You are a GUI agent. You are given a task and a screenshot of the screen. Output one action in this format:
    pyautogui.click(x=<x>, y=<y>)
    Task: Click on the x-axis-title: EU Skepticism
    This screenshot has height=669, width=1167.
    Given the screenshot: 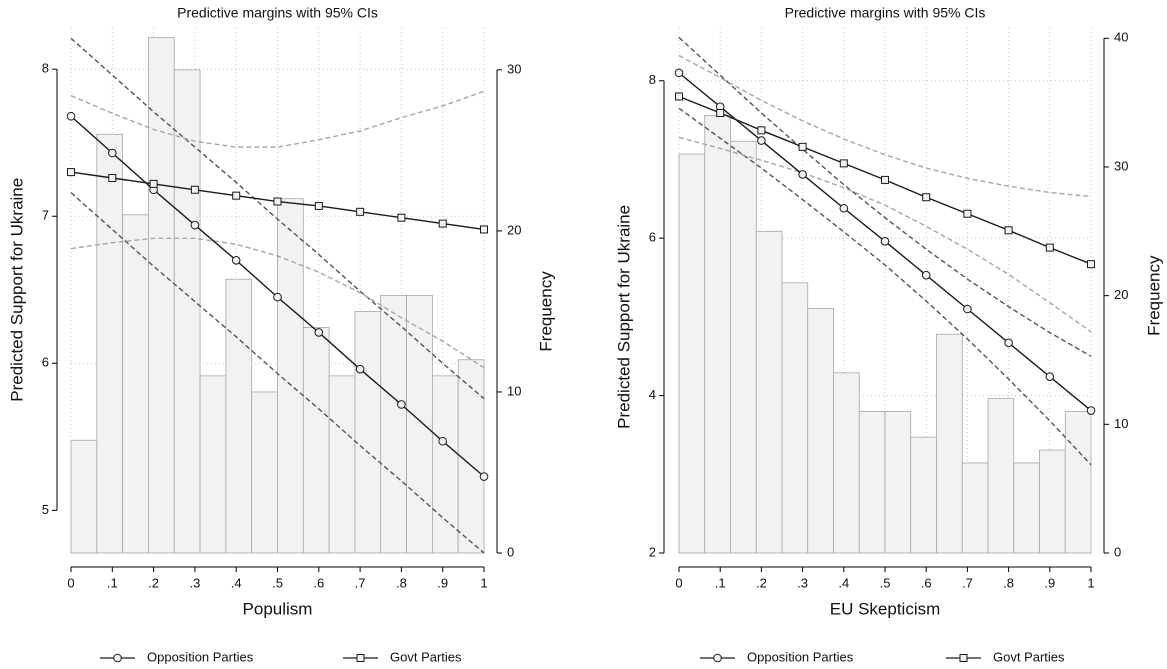 What is the action you would take?
    pyautogui.click(x=885, y=608)
    